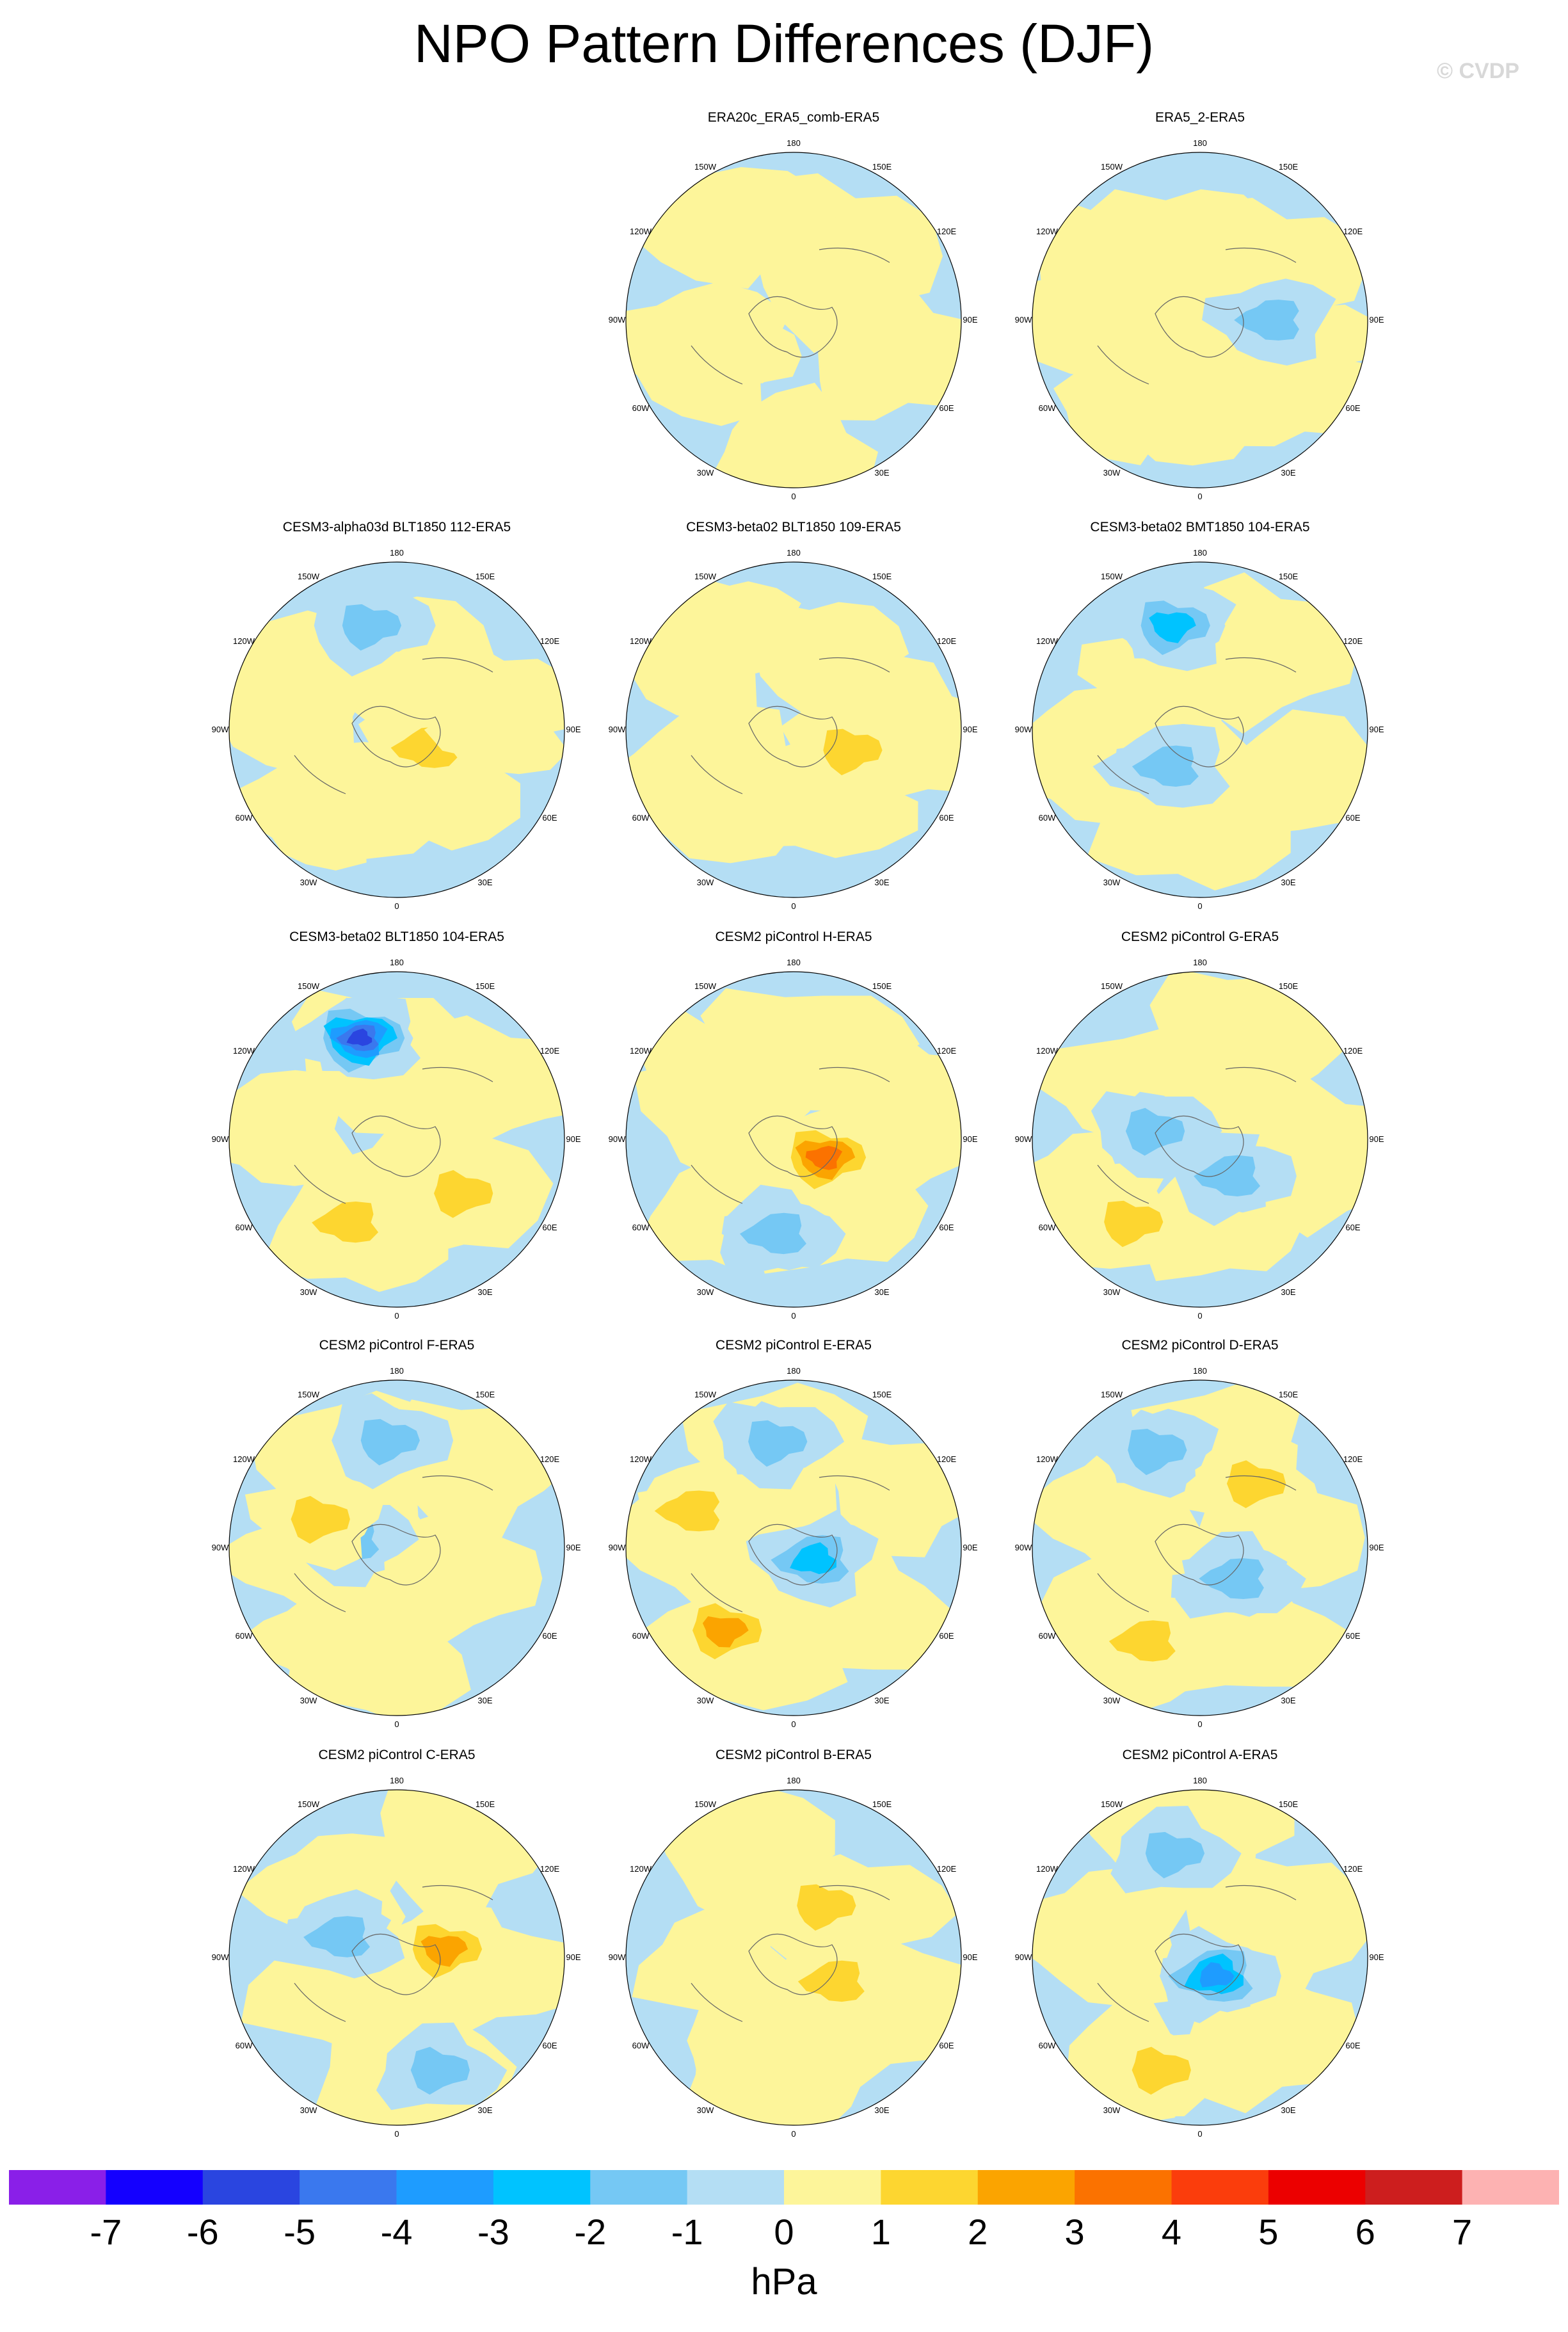  What do you see at coordinates (396, 2232) in the screenshot?
I see `colorbar-tick-label: -4` at bounding box center [396, 2232].